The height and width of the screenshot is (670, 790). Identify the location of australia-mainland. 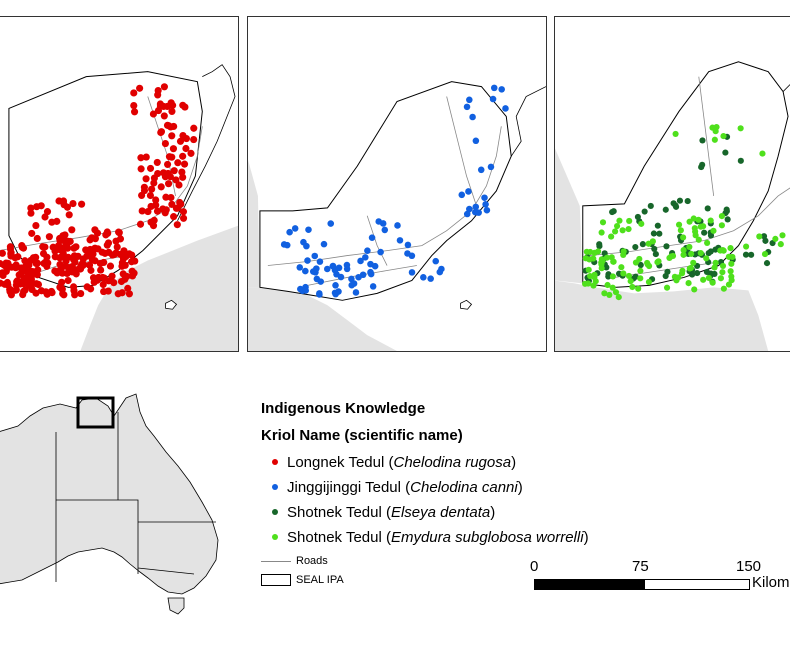
(109, 494).